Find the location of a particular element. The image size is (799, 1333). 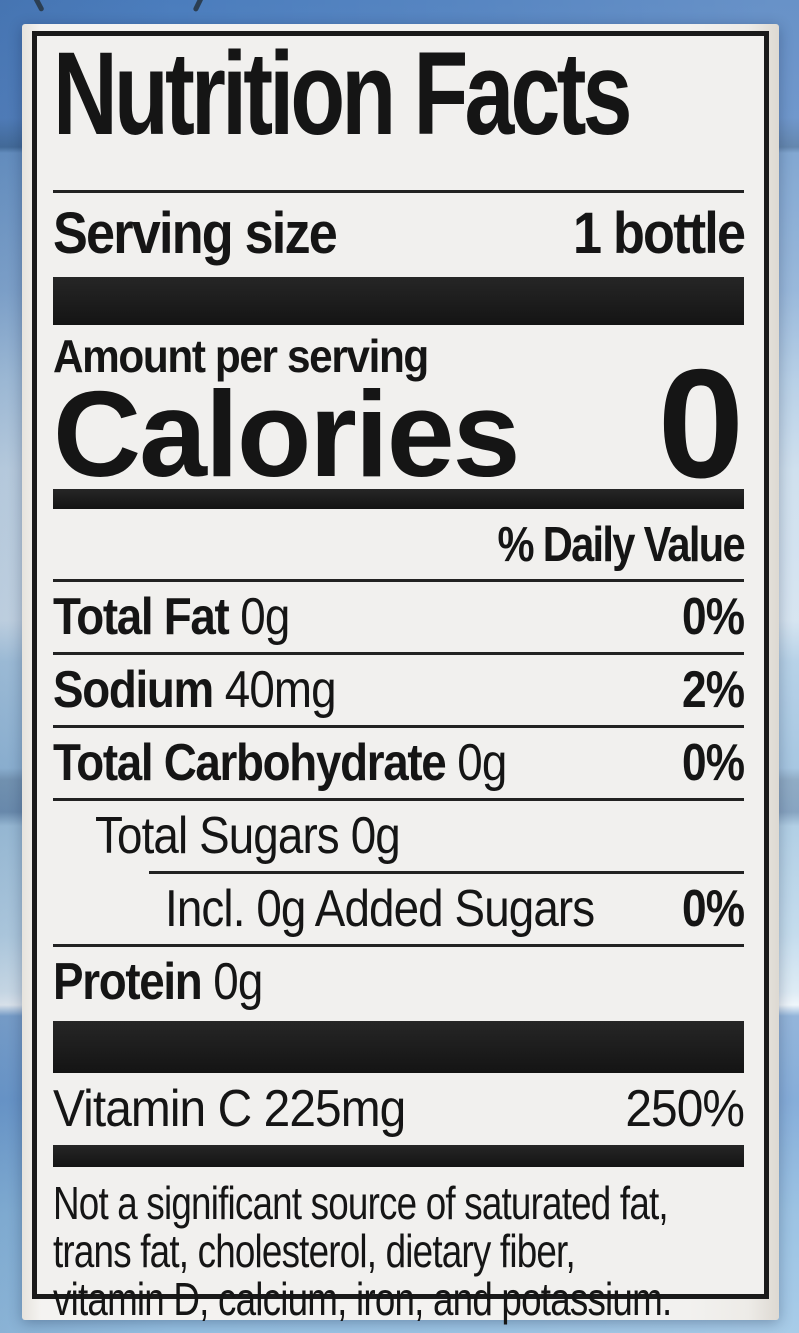

calories-value: 0 is located at coordinates (700, 423).